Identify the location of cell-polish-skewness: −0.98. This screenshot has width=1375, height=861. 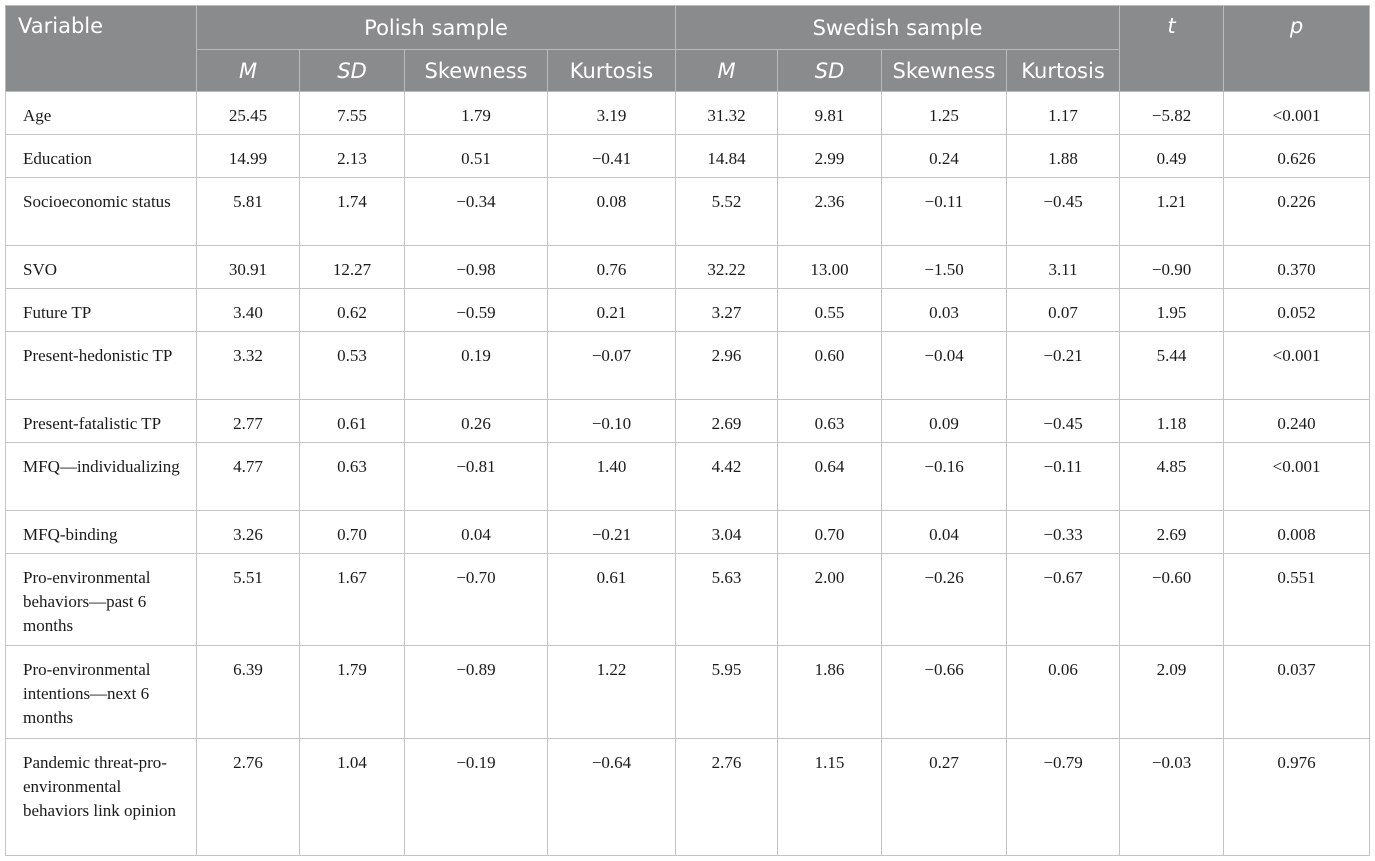
(476, 267).